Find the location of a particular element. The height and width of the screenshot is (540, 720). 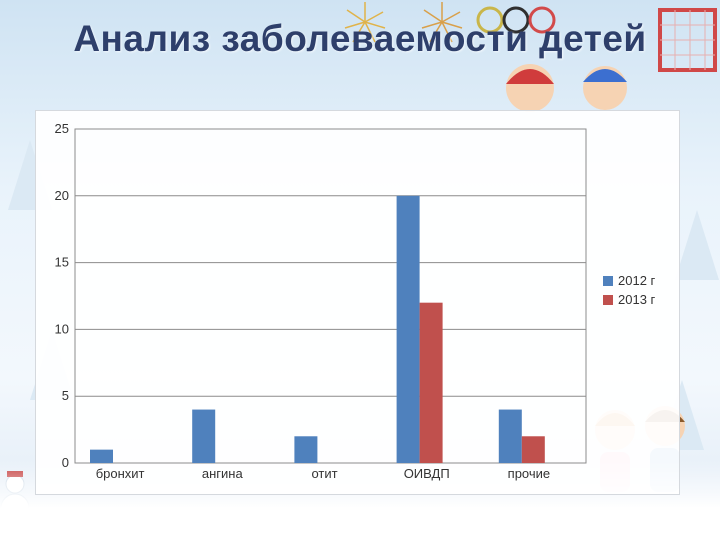

x-tick-label: бронхит is located at coordinates (120, 473).